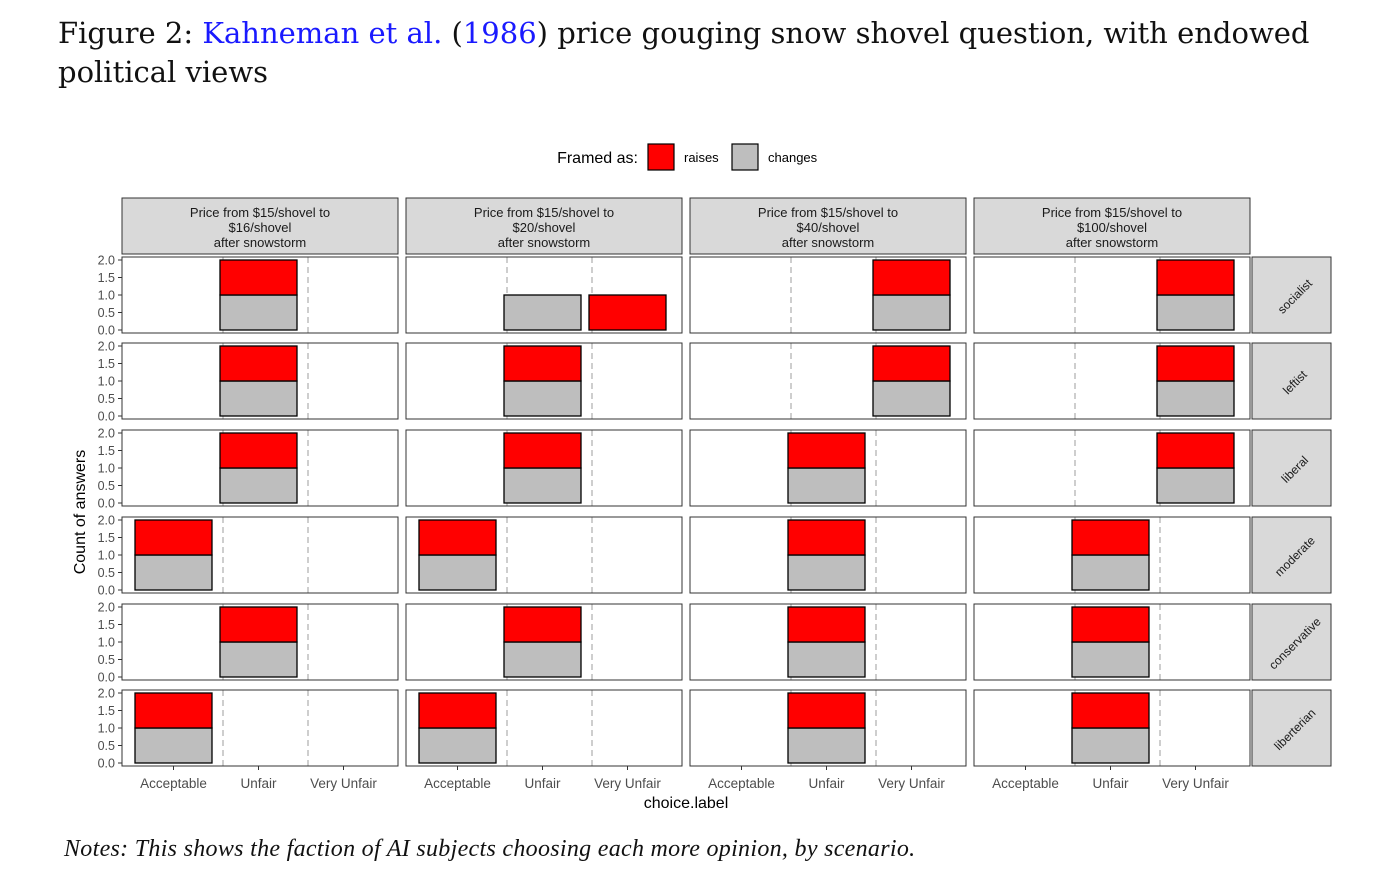 This screenshot has width=1384, height=892. I want to click on y-axis-title: Count of answers, so click(80, 512).